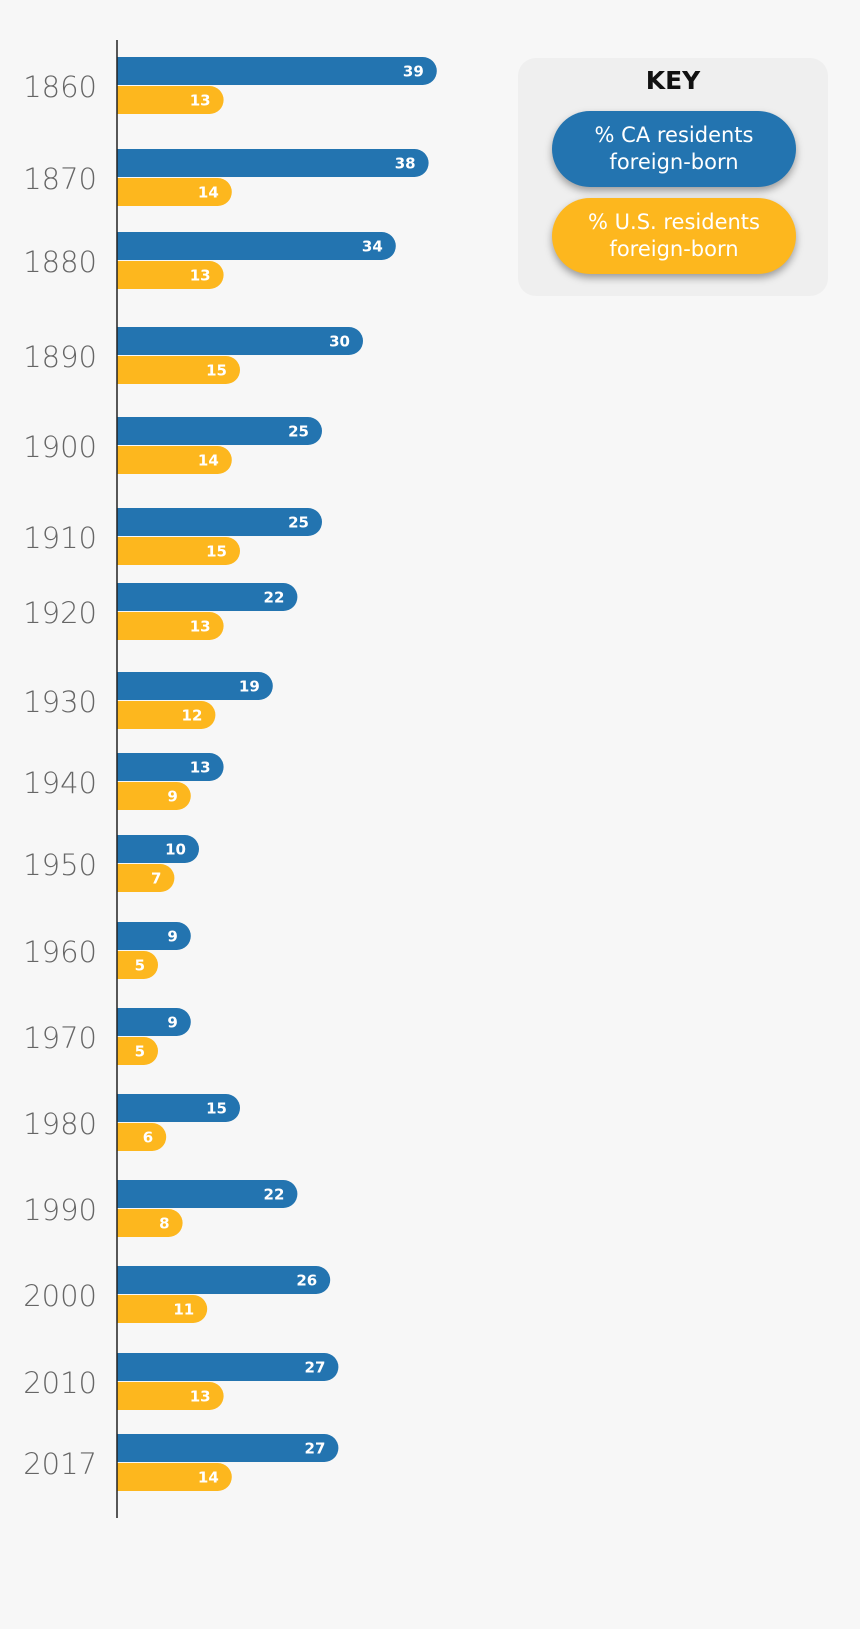 Image resolution: width=860 pixels, height=1629 pixels. What do you see at coordinates (178, 551) in the screenshot?
I see `bar-us-1910` at bounding box center [178, 551].